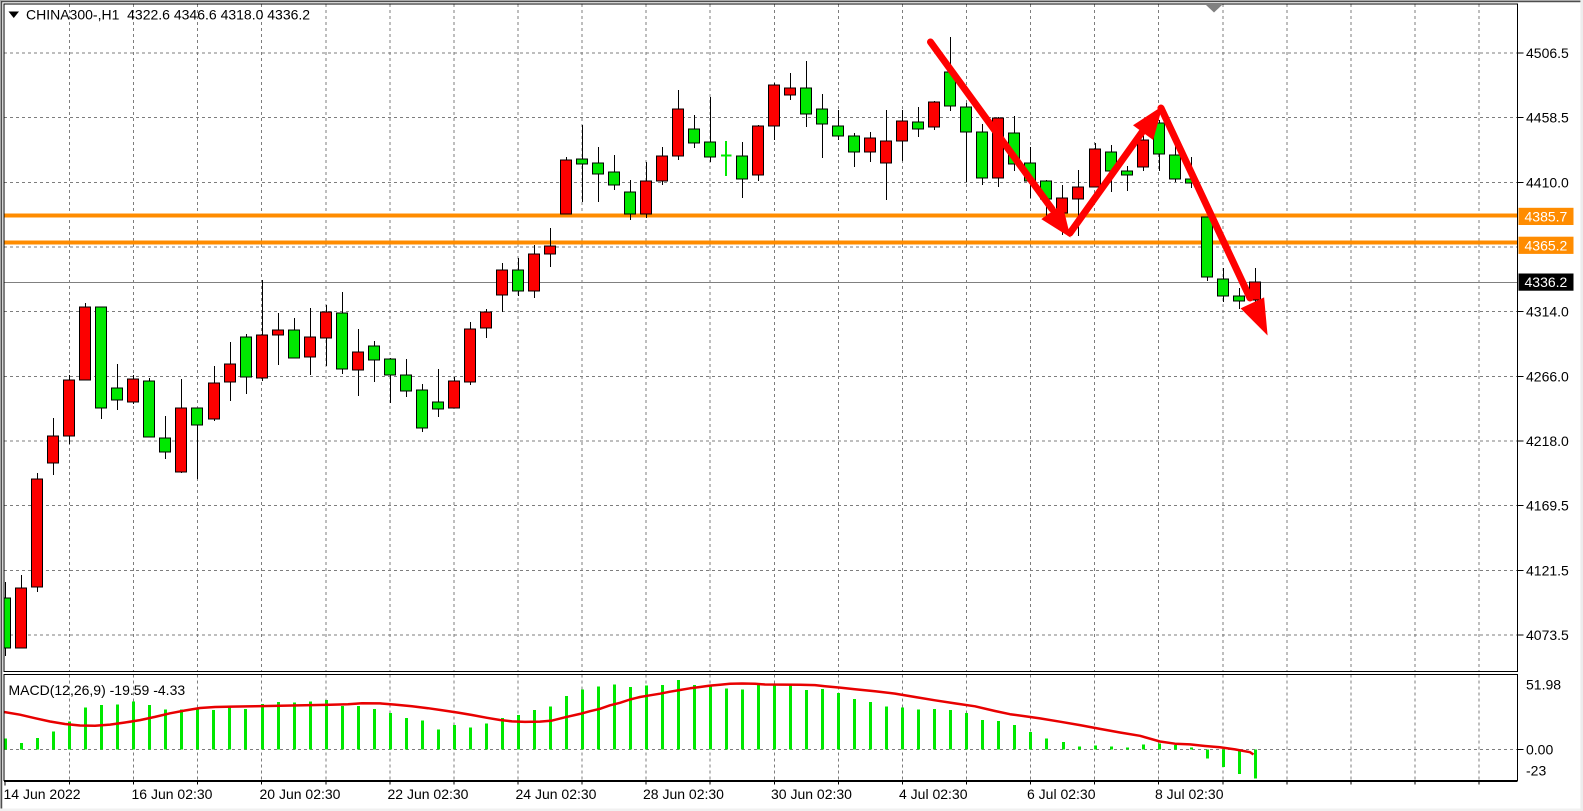 The width and height of the screenshot is (1583, 811). What do you see at coordinates (1547, 376) in the screenshot?
I see `svg-text: 4266.0` at bounding box center [1547, 376].